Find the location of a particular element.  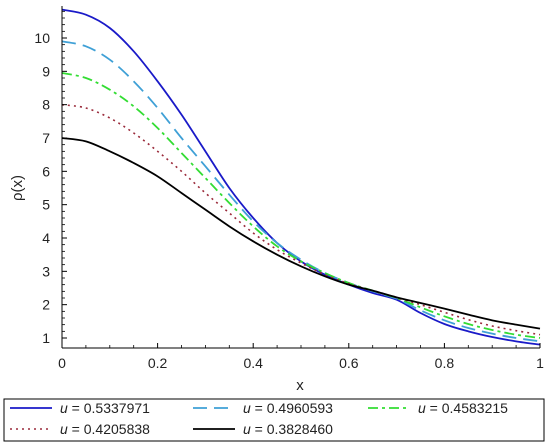

legend-value: = 0.4205838 is located at coordinates (109, 429).